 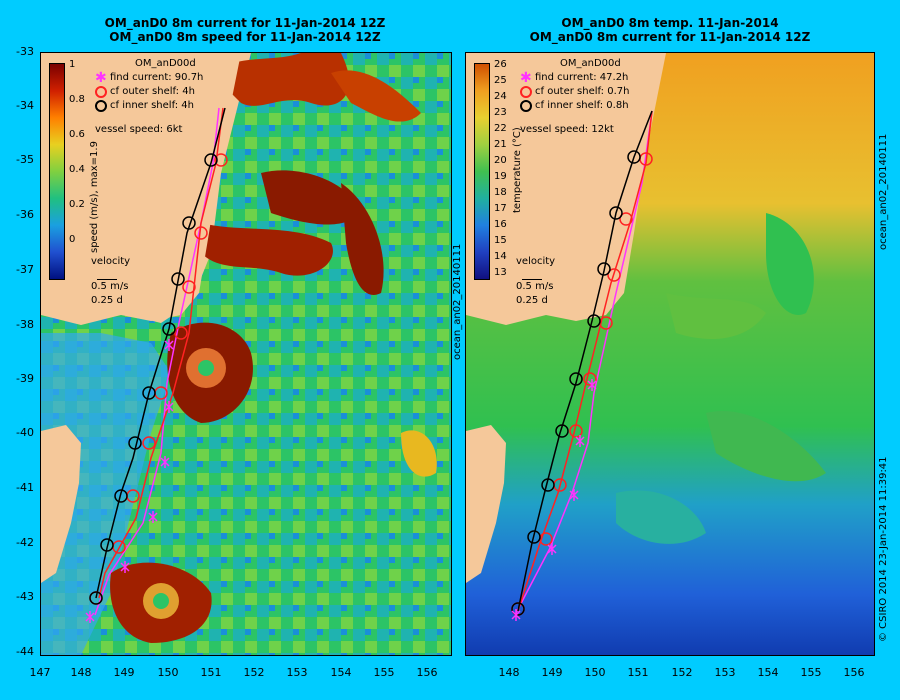 What do you see at coordinates (500, 240) in the screenshot?
I see `cbar-tick: 15` at bounding box center [500, 240].